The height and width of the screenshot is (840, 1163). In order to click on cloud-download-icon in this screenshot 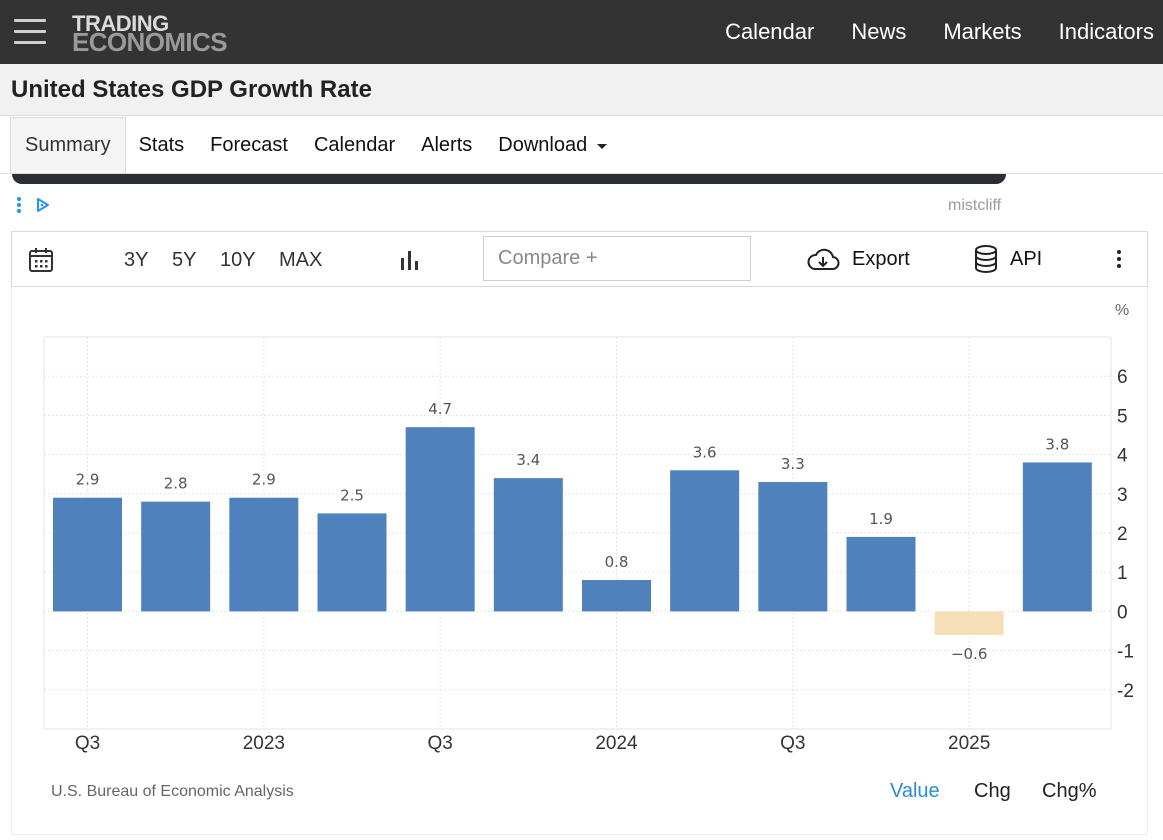, I will do `click(823, 259)`.